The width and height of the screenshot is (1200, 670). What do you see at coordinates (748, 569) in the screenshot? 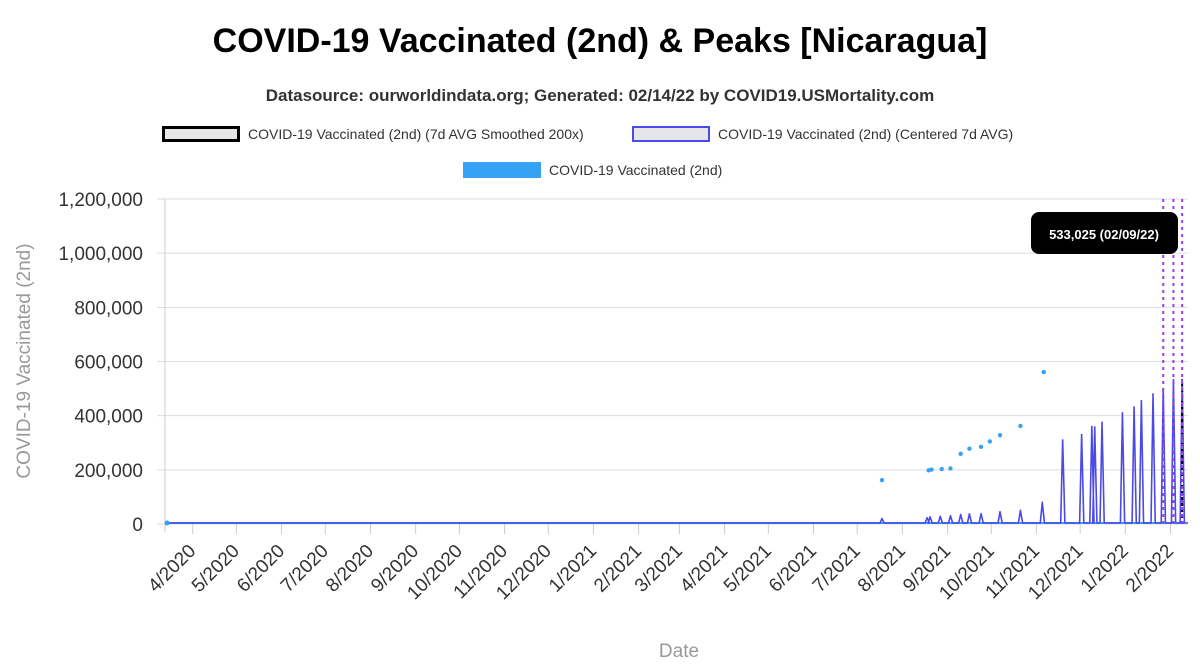
I see `x-tick-label: 5/2021` at bounding box center [748, 569].